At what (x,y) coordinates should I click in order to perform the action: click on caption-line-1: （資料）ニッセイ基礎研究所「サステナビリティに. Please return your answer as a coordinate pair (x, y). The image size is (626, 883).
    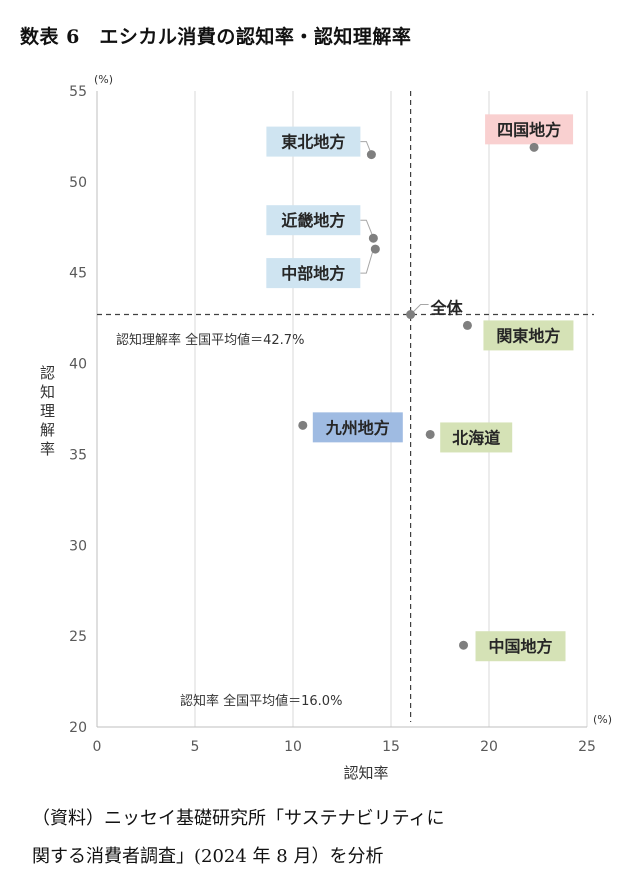
    Looking at the image, I should click on (238, 818).